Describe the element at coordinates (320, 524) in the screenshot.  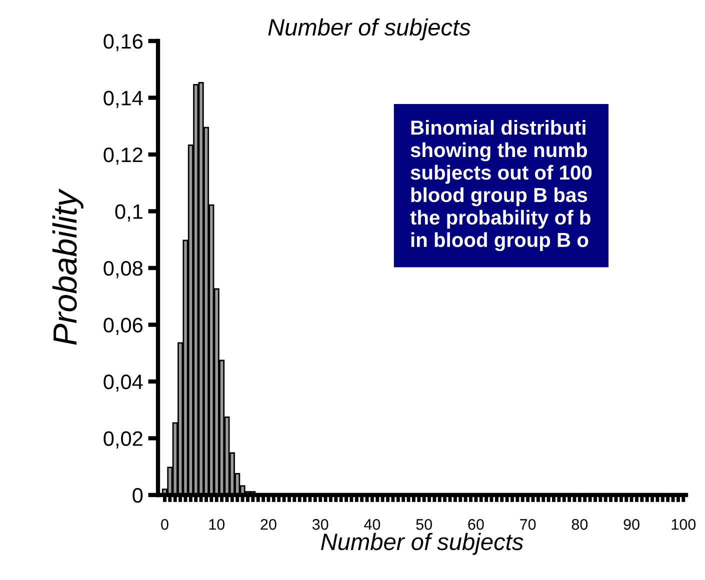
I see `x-tick-label: 30` at that location.